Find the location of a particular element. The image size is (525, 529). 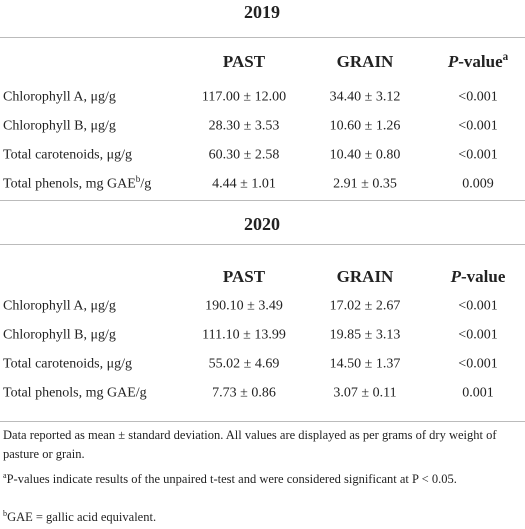

footnote: bGAE = gallic acid equivalent. is located at coordinates (260, 517).